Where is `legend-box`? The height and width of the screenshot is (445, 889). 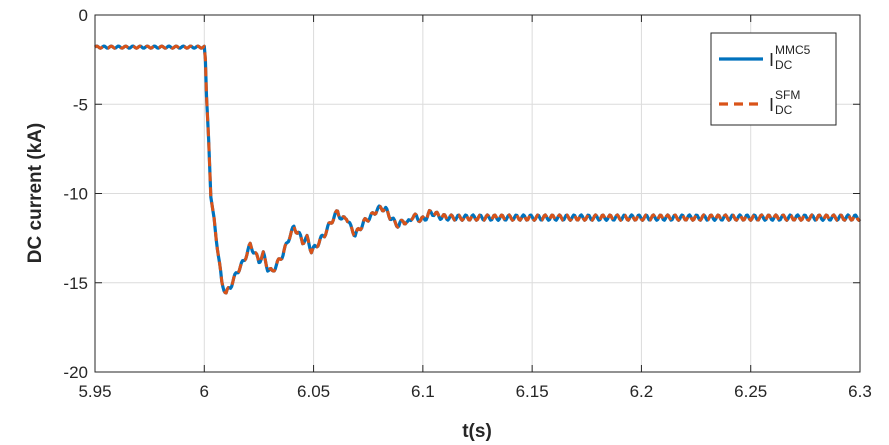 legend-box is located at coordinates (773, 79).